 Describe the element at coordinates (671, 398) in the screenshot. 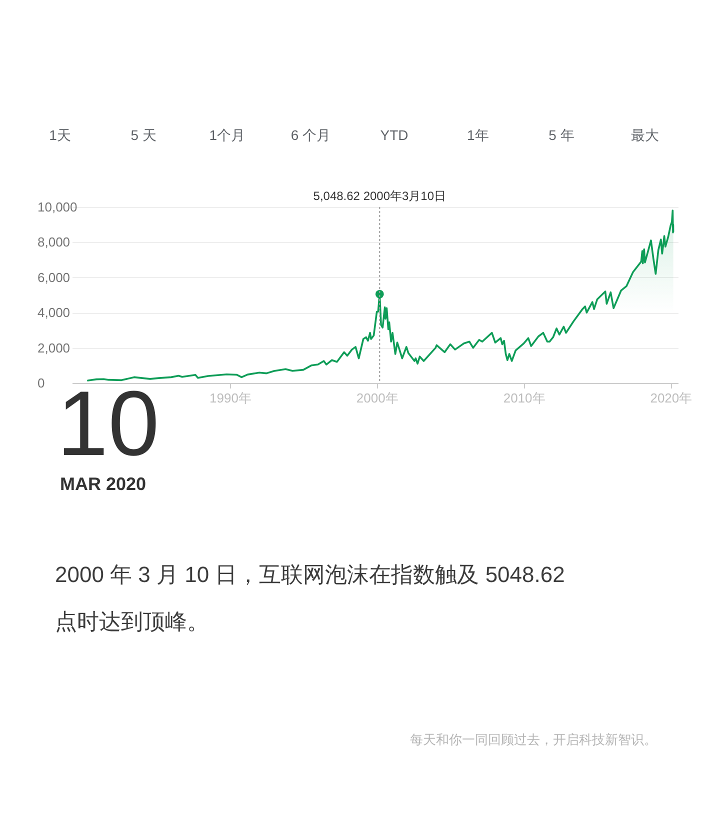

I see `x-tick-label: 2020年` at that location.